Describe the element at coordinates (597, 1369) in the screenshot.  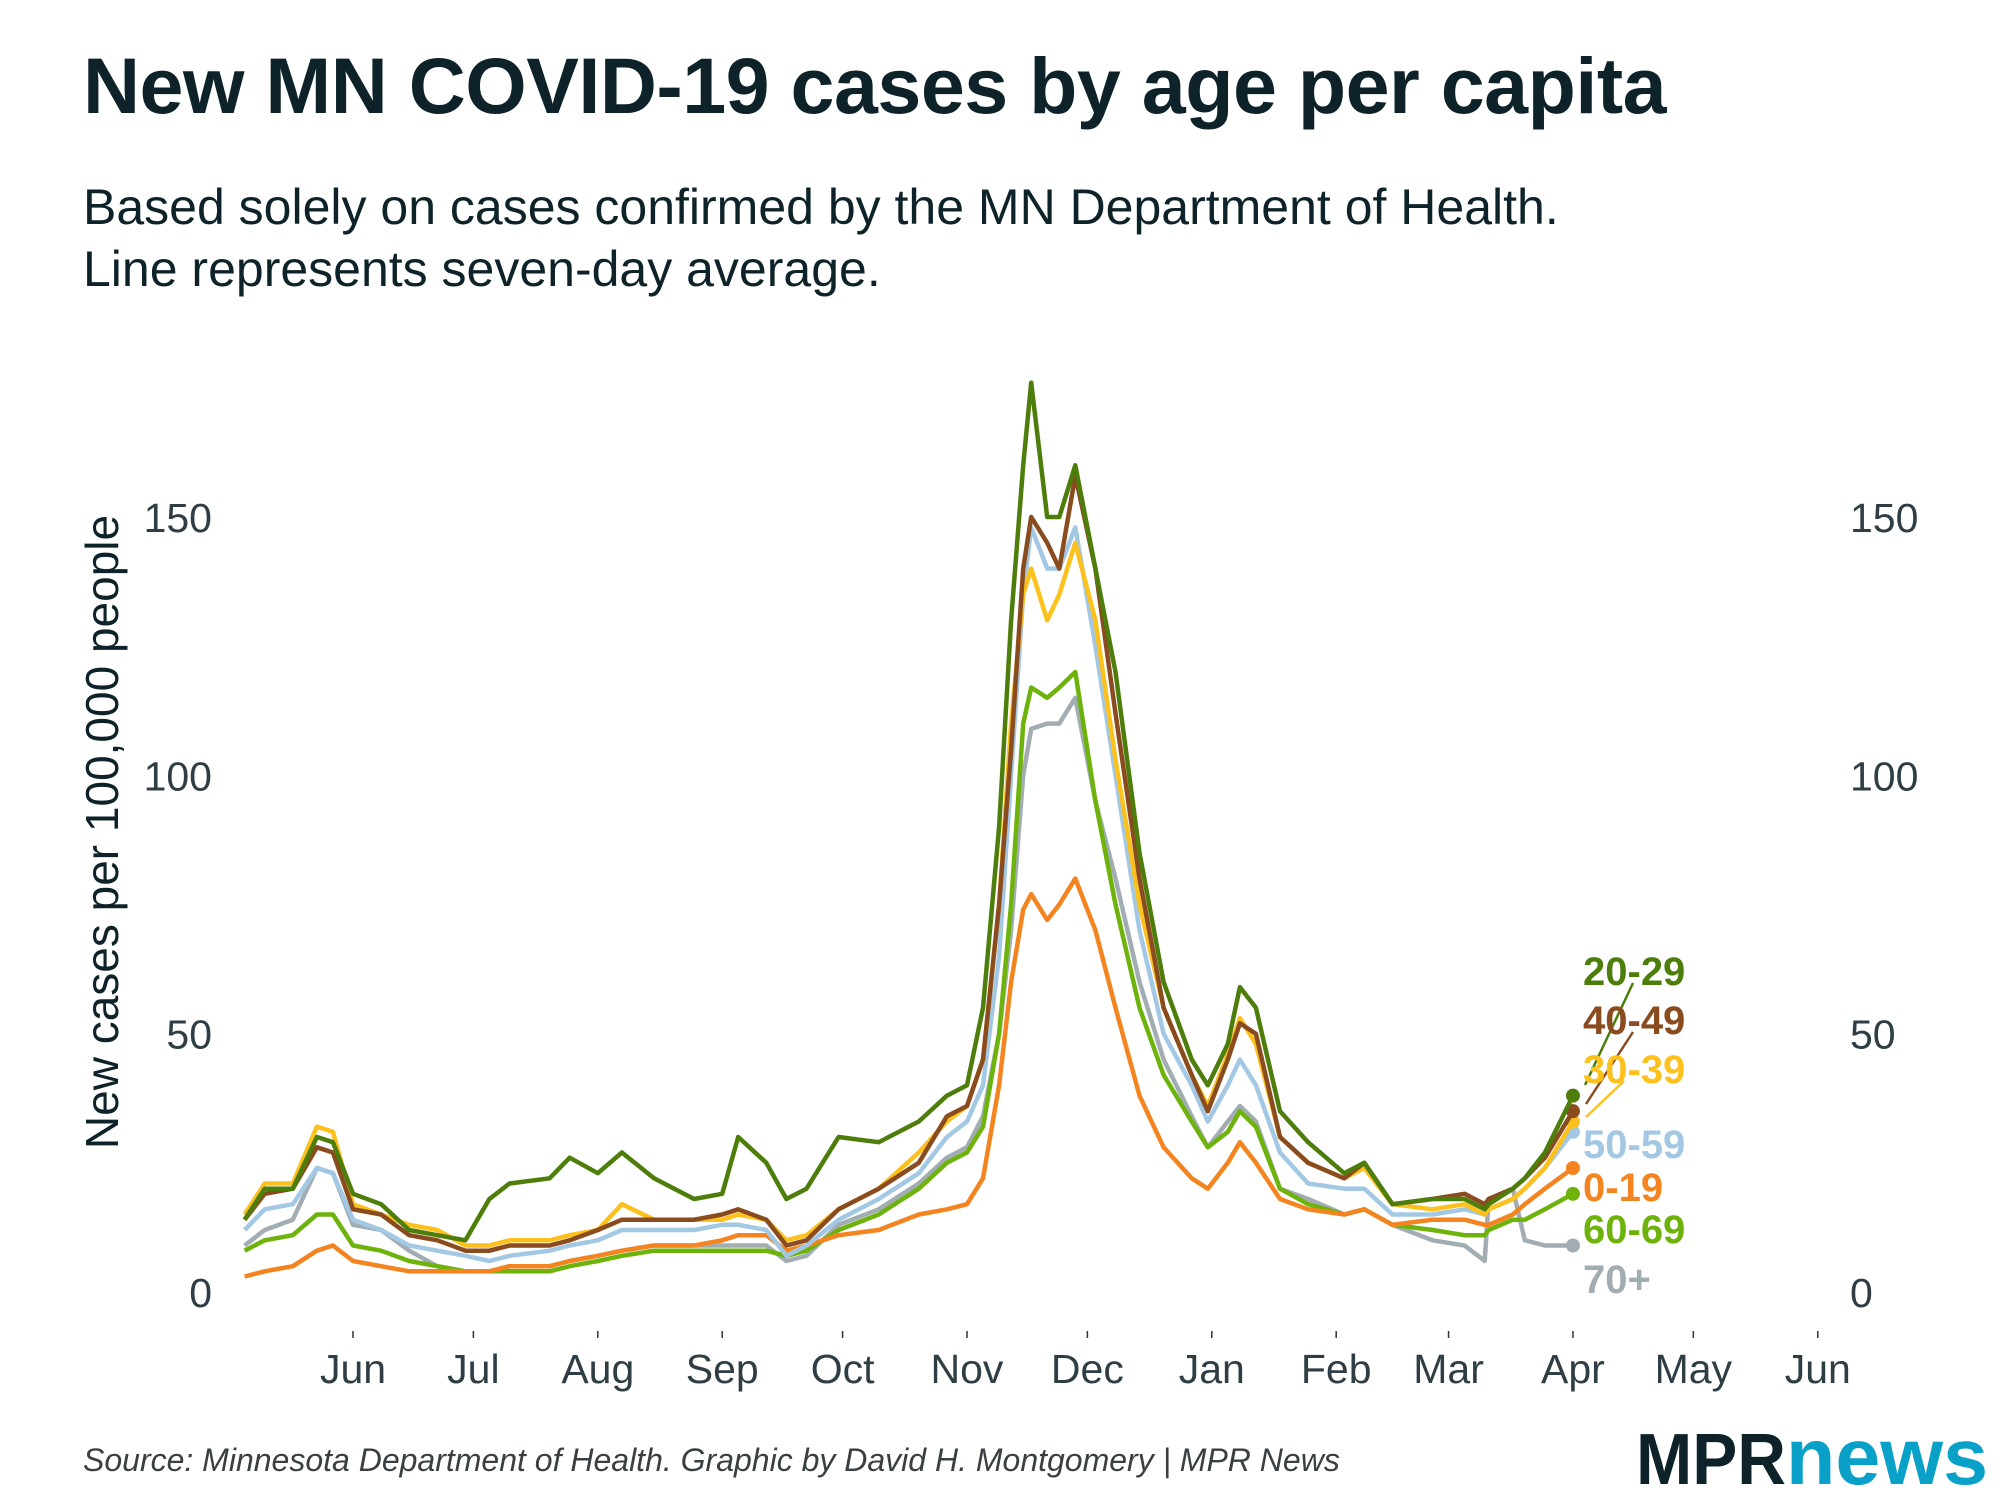
I see `x-tick-label: Aug` at that location.